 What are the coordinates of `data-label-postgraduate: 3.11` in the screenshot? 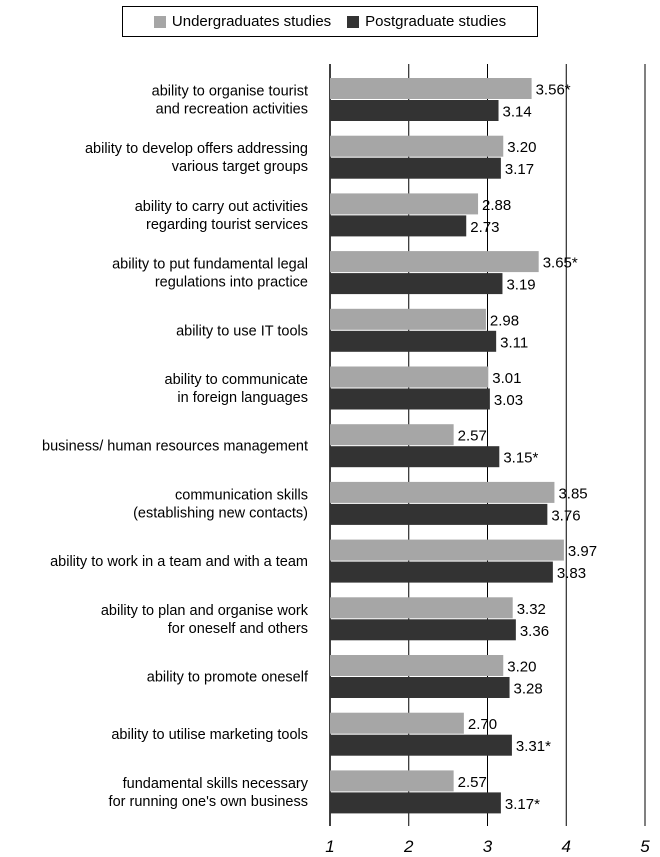 It's located at (514, 342).